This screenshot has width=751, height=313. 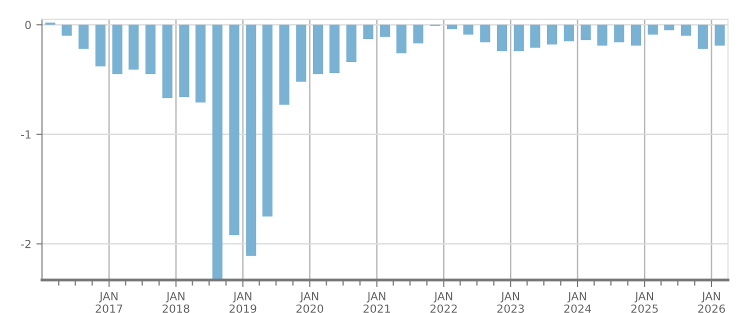 What do you see at coordinates (26, 134) in the screenshot?
I see `y-tick-label: -1` at bounding box center [26, 134].